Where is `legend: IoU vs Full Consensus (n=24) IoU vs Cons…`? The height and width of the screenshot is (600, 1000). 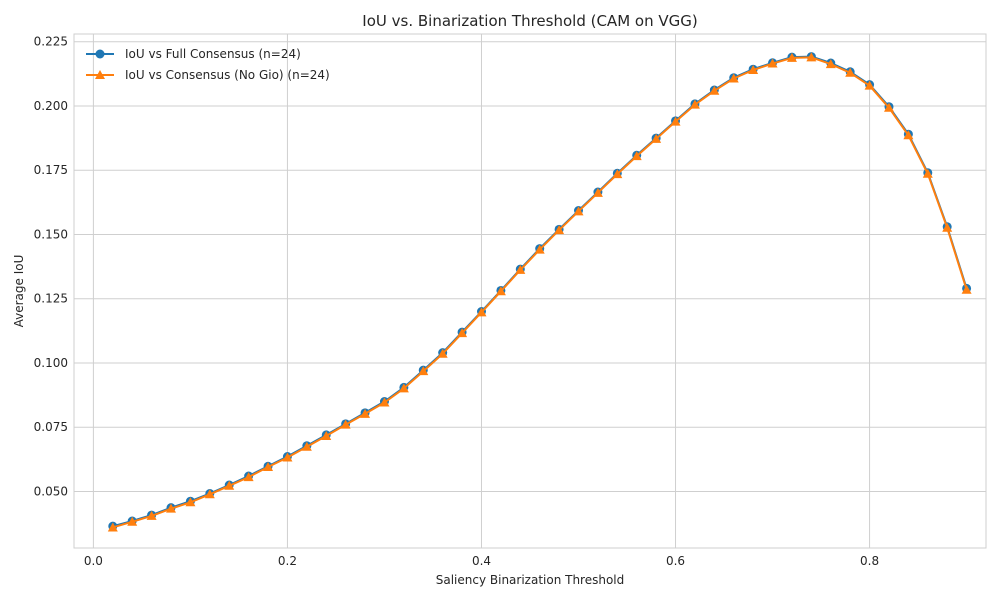 legend: IoU vs Full Consensus (n=24) IoU vs Cons… is located at coordinates (208, 64).